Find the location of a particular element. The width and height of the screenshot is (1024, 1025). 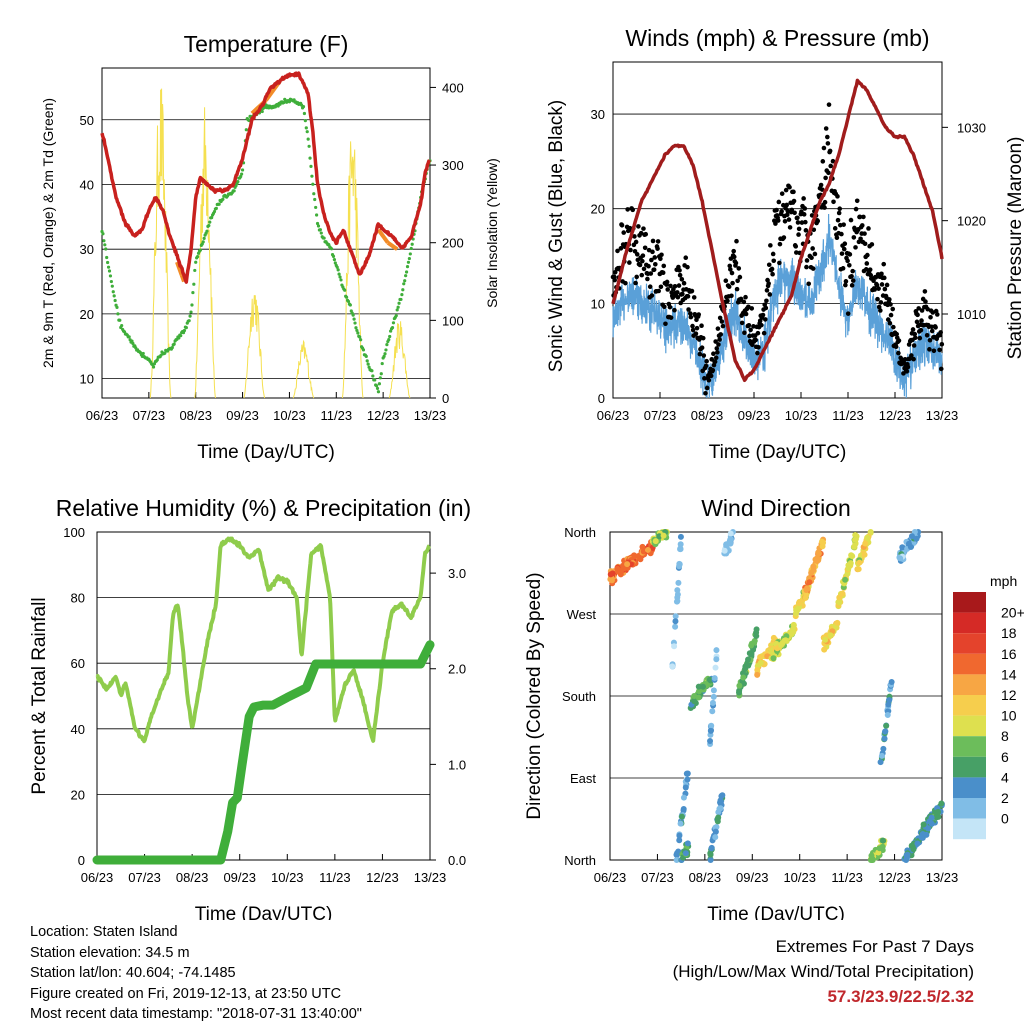

chart-title: Temperature (F) is located at coordinates (266, 44).